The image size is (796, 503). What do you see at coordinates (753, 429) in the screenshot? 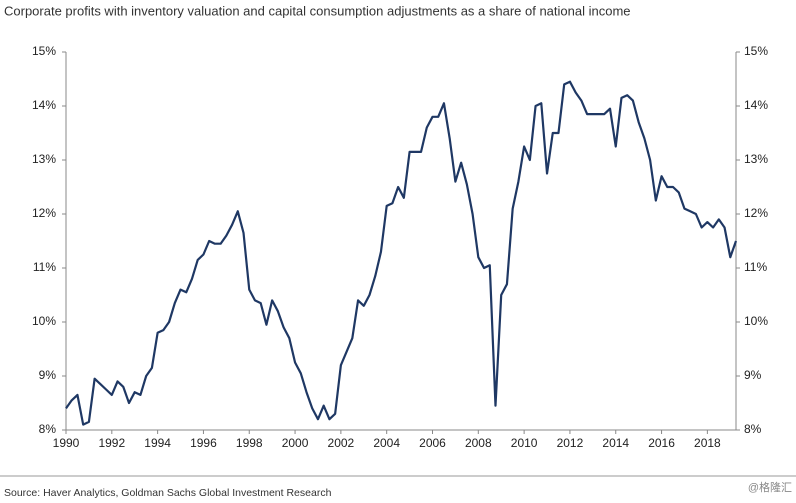
I see `y2-tick-label: 8%` at bounding box center [753, 429].